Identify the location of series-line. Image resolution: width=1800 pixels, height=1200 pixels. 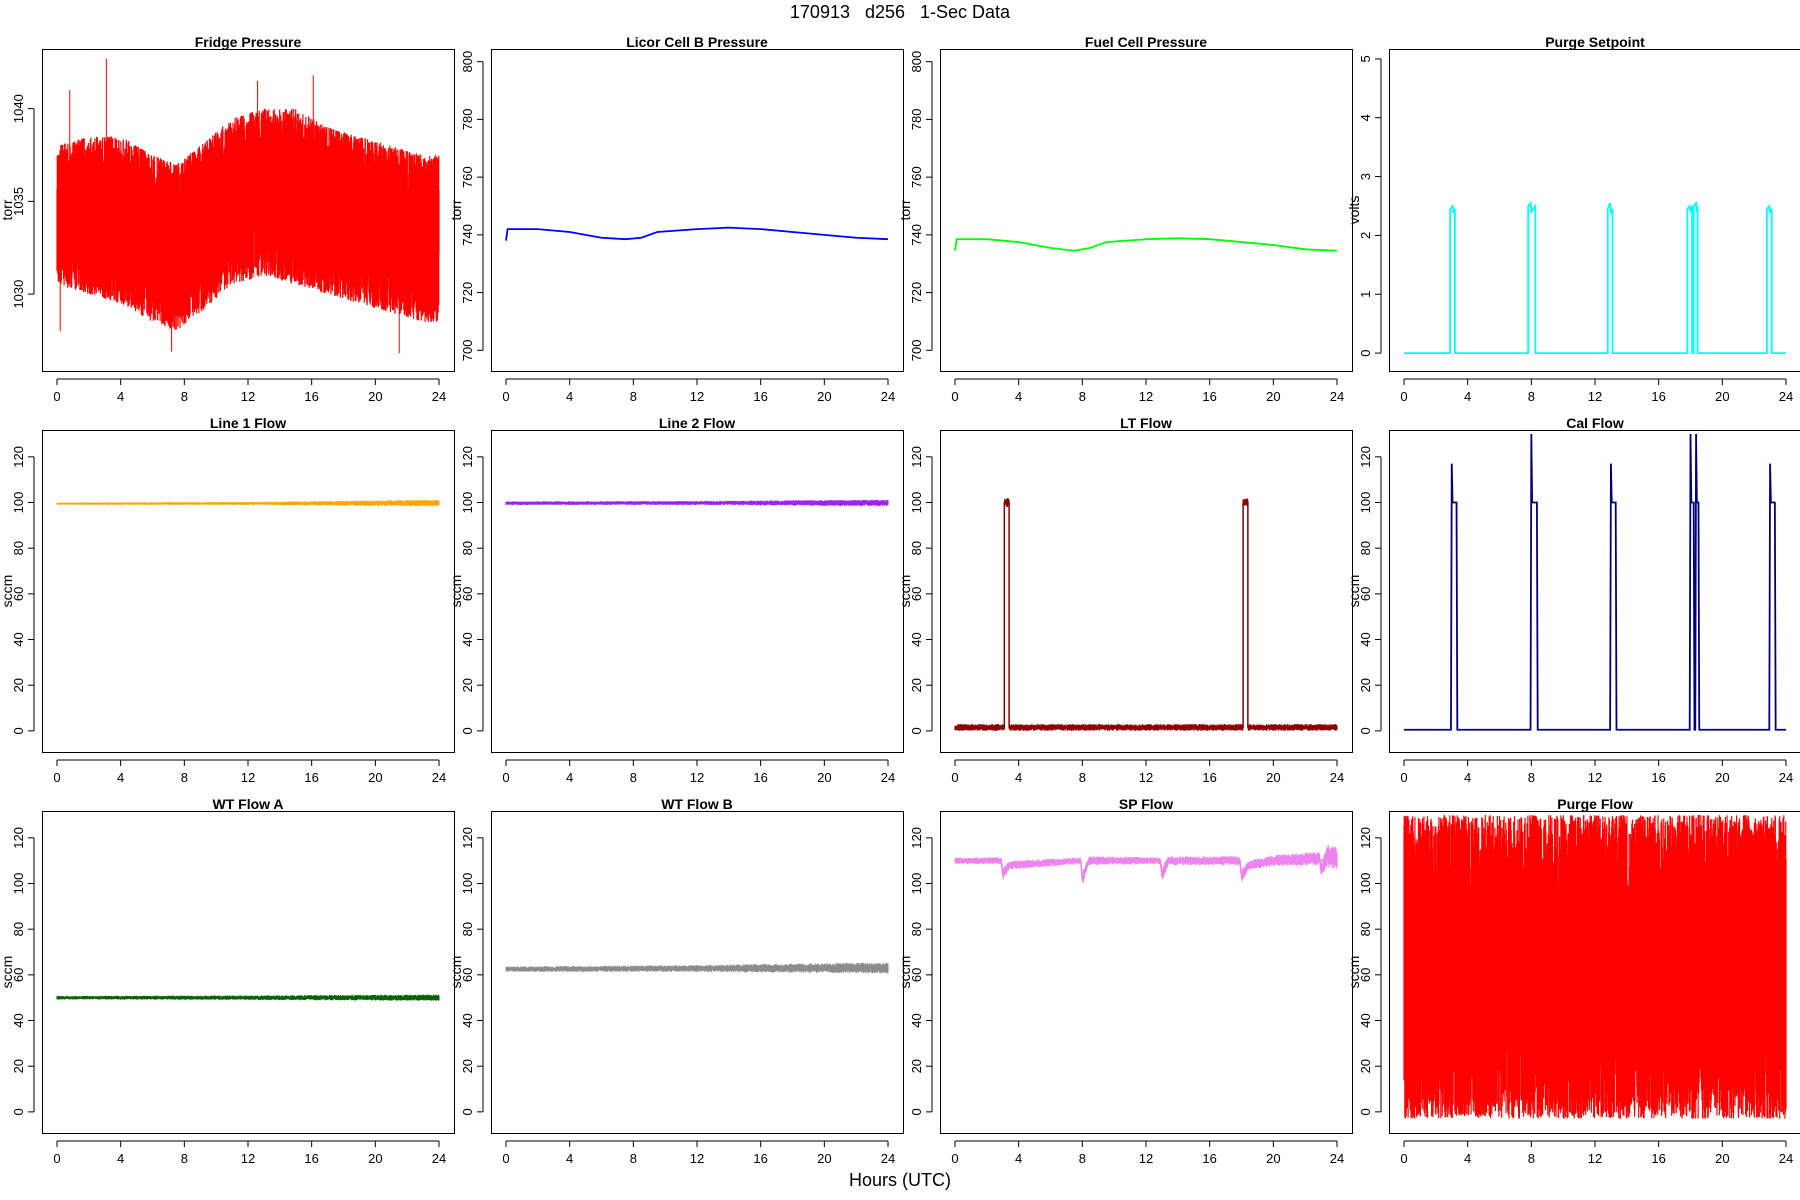
(697, 233).